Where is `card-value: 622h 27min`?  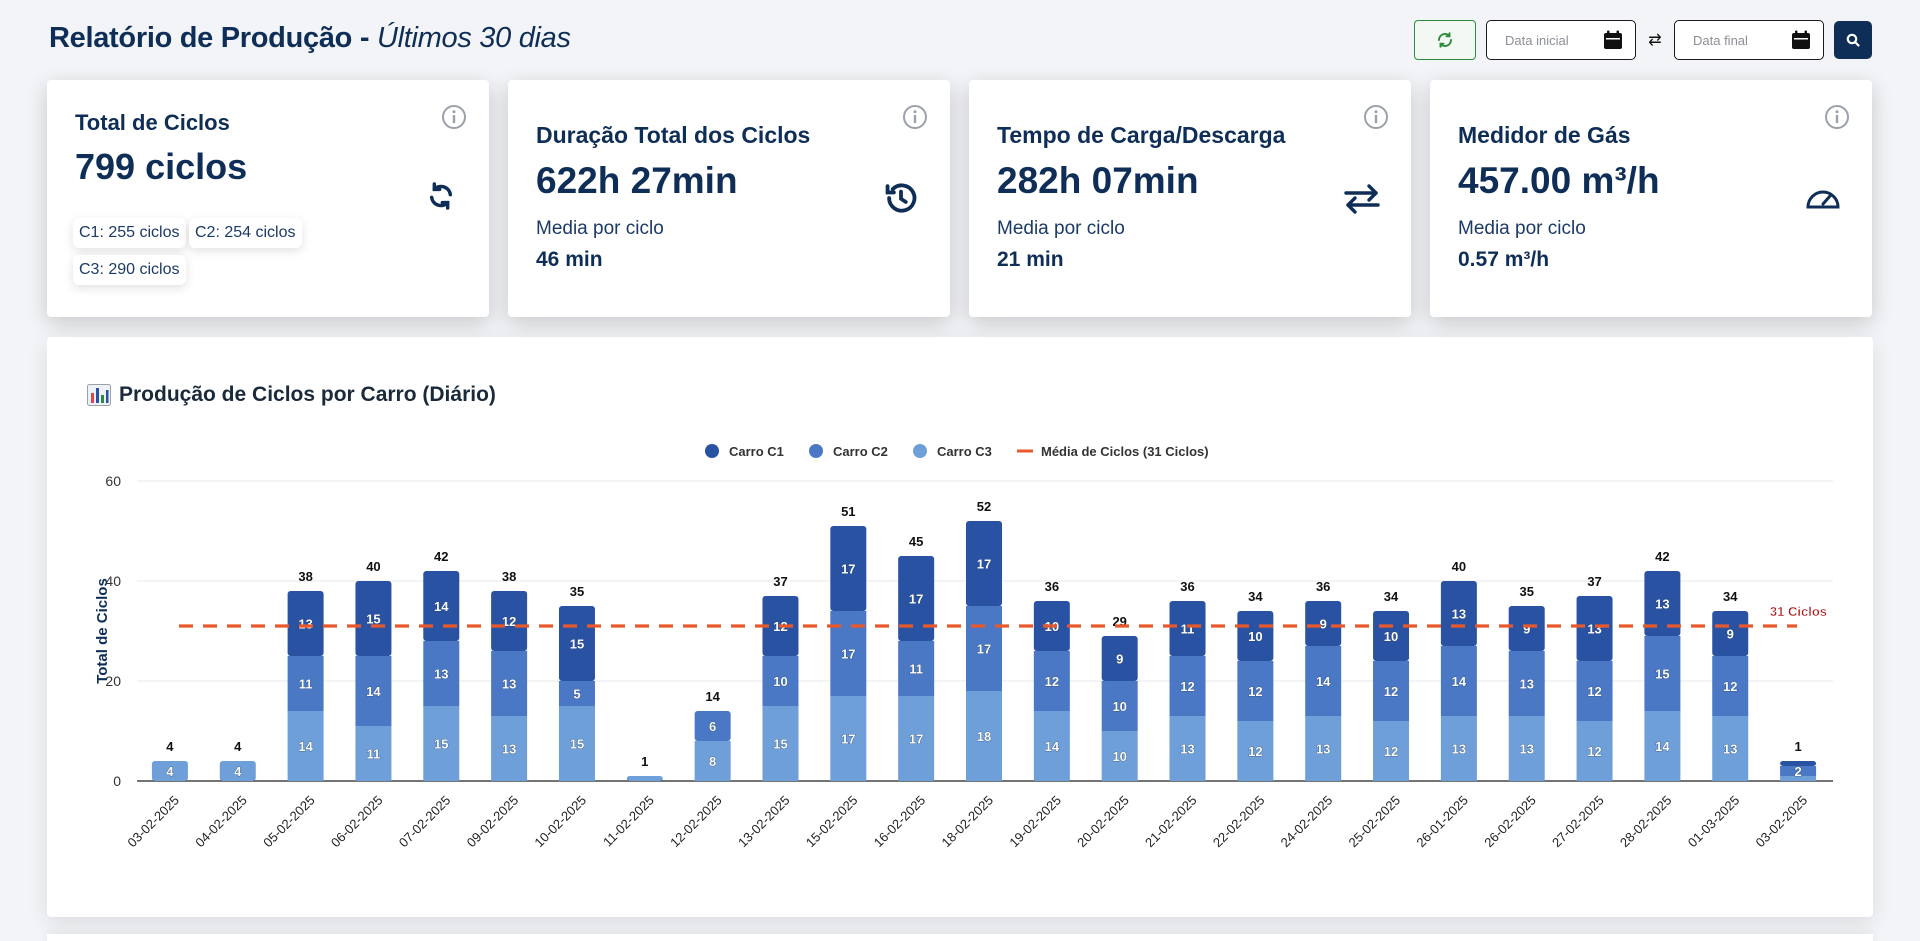
card-value: 622h 27min is located at coordinates (637, 180).